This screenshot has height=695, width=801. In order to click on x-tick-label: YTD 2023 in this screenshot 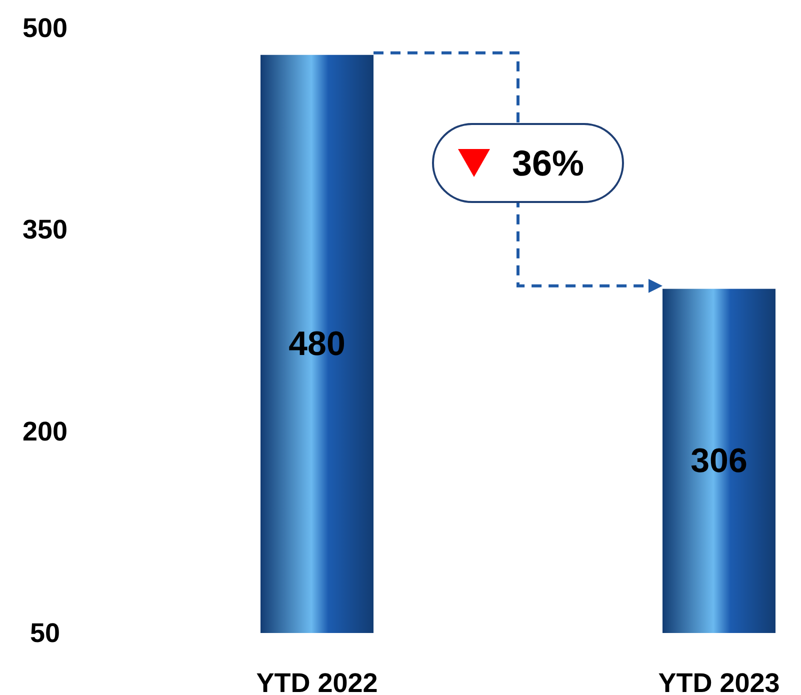, I will do `click(719, 681)`.